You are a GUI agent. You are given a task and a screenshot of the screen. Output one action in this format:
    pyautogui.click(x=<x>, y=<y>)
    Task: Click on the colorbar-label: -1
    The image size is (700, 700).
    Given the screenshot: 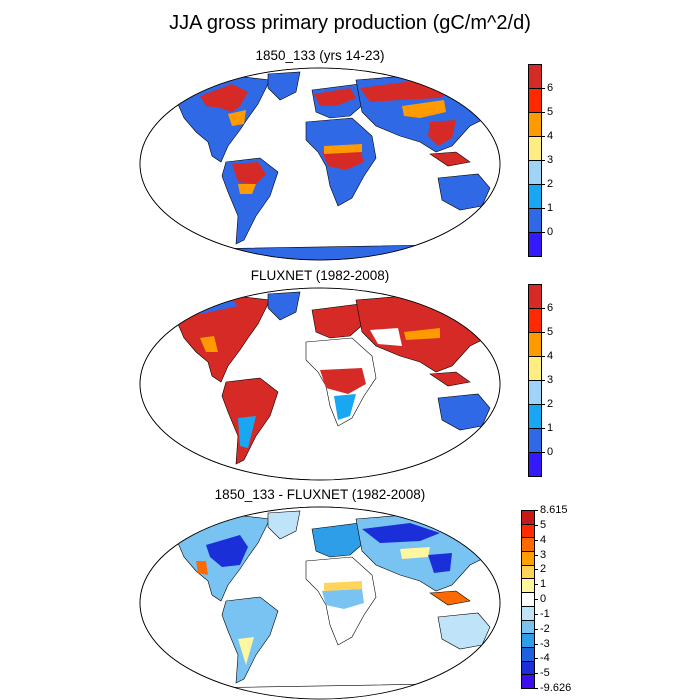 What is the action you would take?
    pyautogui.click(x=545, y=613)
    